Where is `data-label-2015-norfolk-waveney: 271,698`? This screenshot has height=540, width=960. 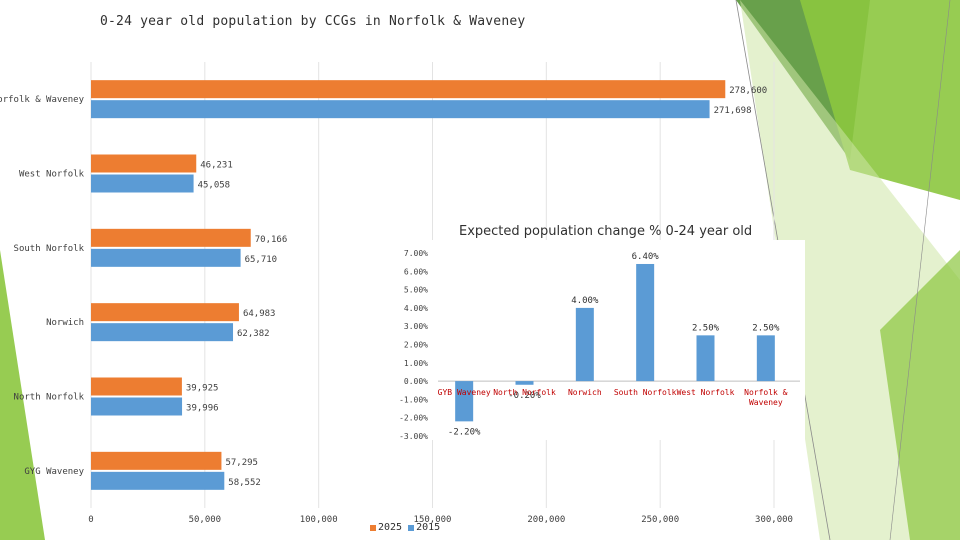
data-label-2015-norfolk-waveney: 271,698 is located at coordinates (733, 111).